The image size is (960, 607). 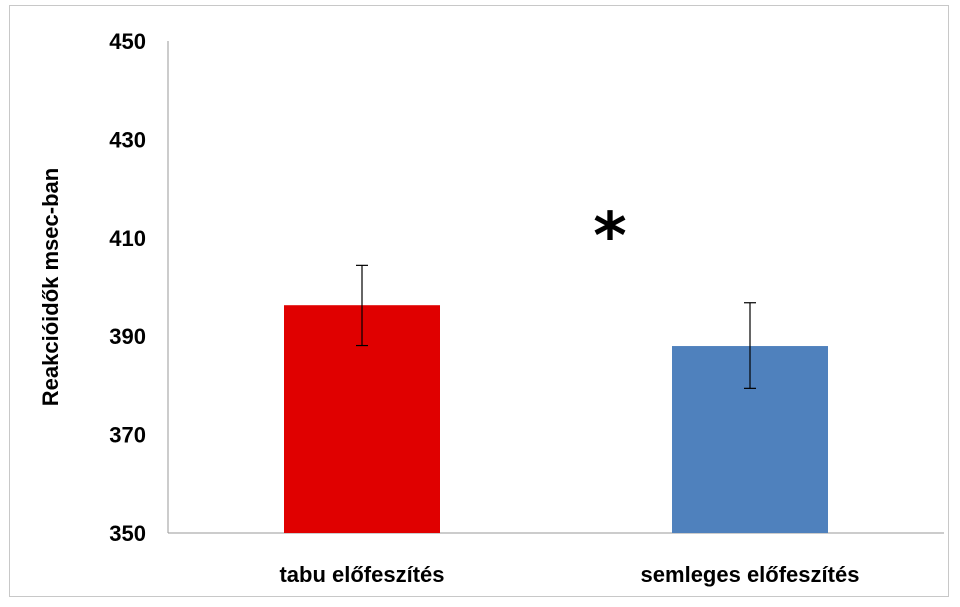 What do you see at coordinates (556, 326) in the screenshot?
I see `error-bars` at bounding box center [556, 326].